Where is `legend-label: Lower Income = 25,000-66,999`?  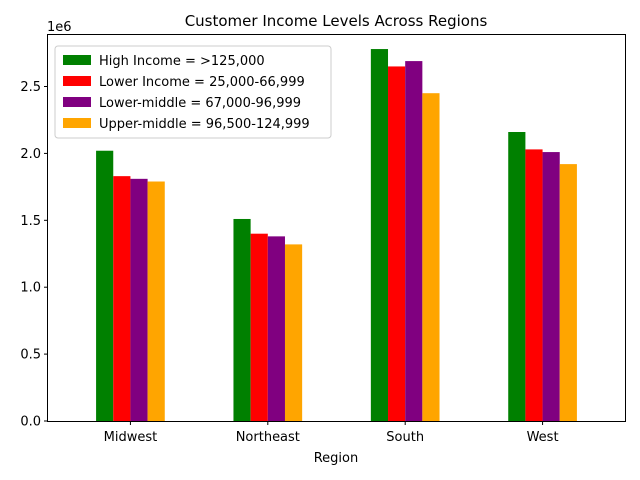
legend-label: Lower Income = 25,000-66,999 is located at coordinates (202, 82).